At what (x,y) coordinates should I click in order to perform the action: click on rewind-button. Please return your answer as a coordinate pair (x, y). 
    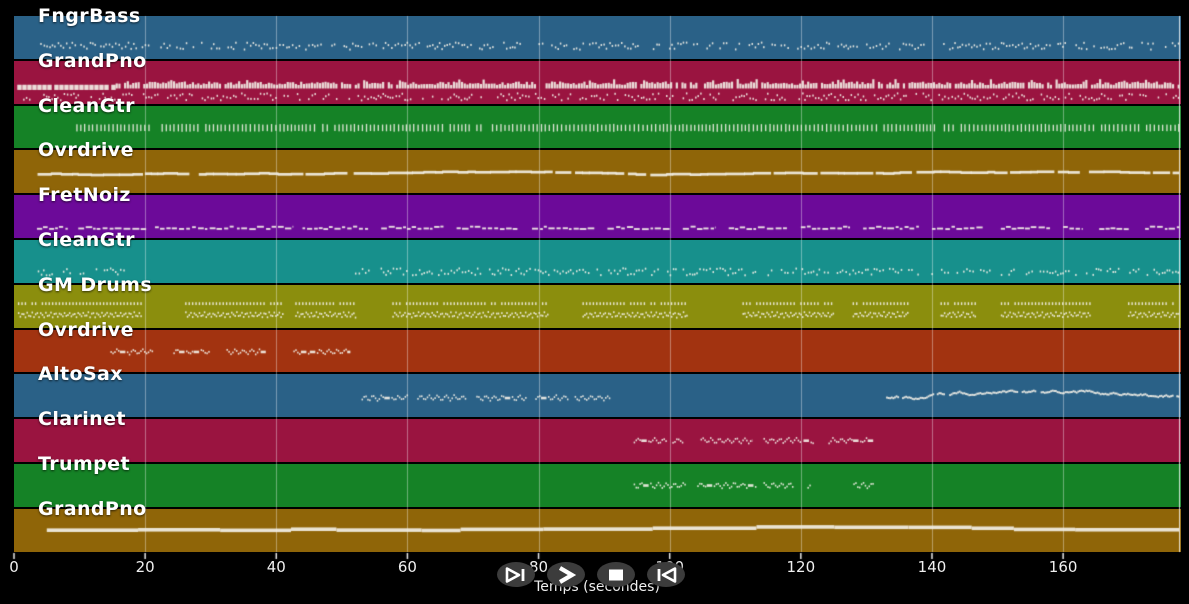
    Looking at the image, I should click on (666, 574).